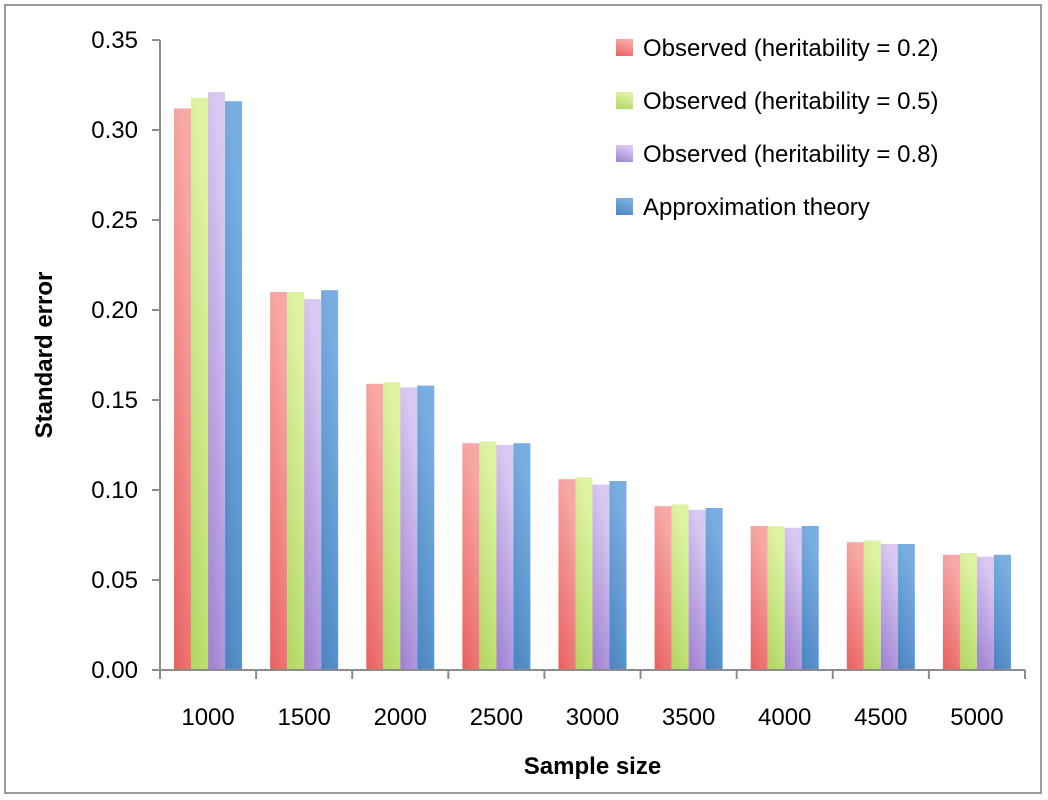  Describe the element at coordinates (688, 717) in the screenshot. I see `x-tick-label: 3500` at that location.